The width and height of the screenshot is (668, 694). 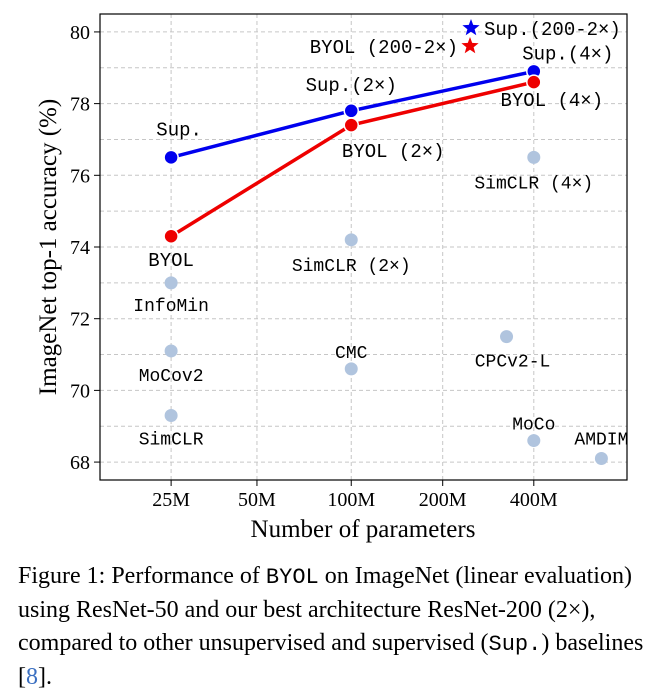 I want to click on y-tick-label: 68, so click(x=80, y=463).